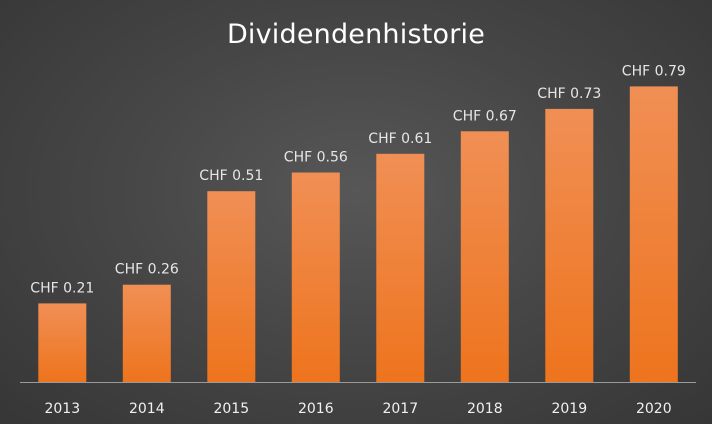 This screenshot has width=712, height=424. What do you see at coordinates (654, 71) in the screenshot?
I see `data-label-2020: CHF 0.79` at bounding box center [654, 71].